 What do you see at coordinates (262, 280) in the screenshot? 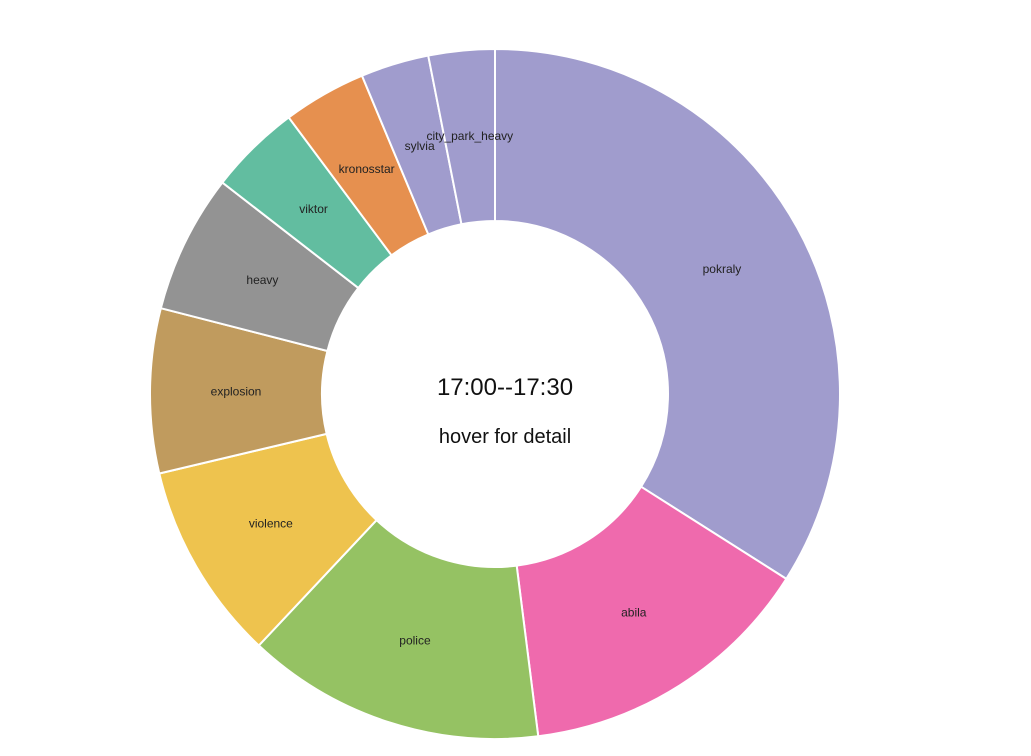
I see `slice-label-heavy: heavy` at bounding box center [262, 280].